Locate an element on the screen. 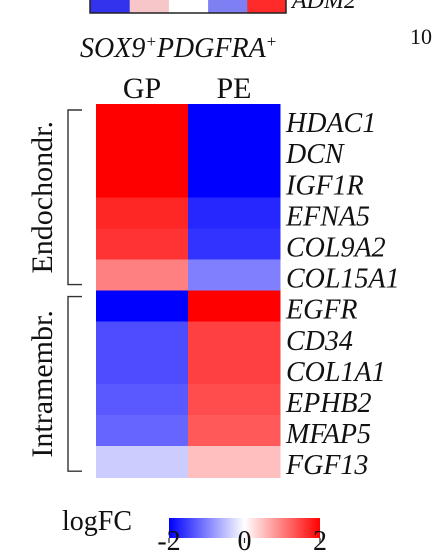 This screenshot has width=442, height=555. row-label-col15a1: COL15A1 is located at coordinates (343, 279).